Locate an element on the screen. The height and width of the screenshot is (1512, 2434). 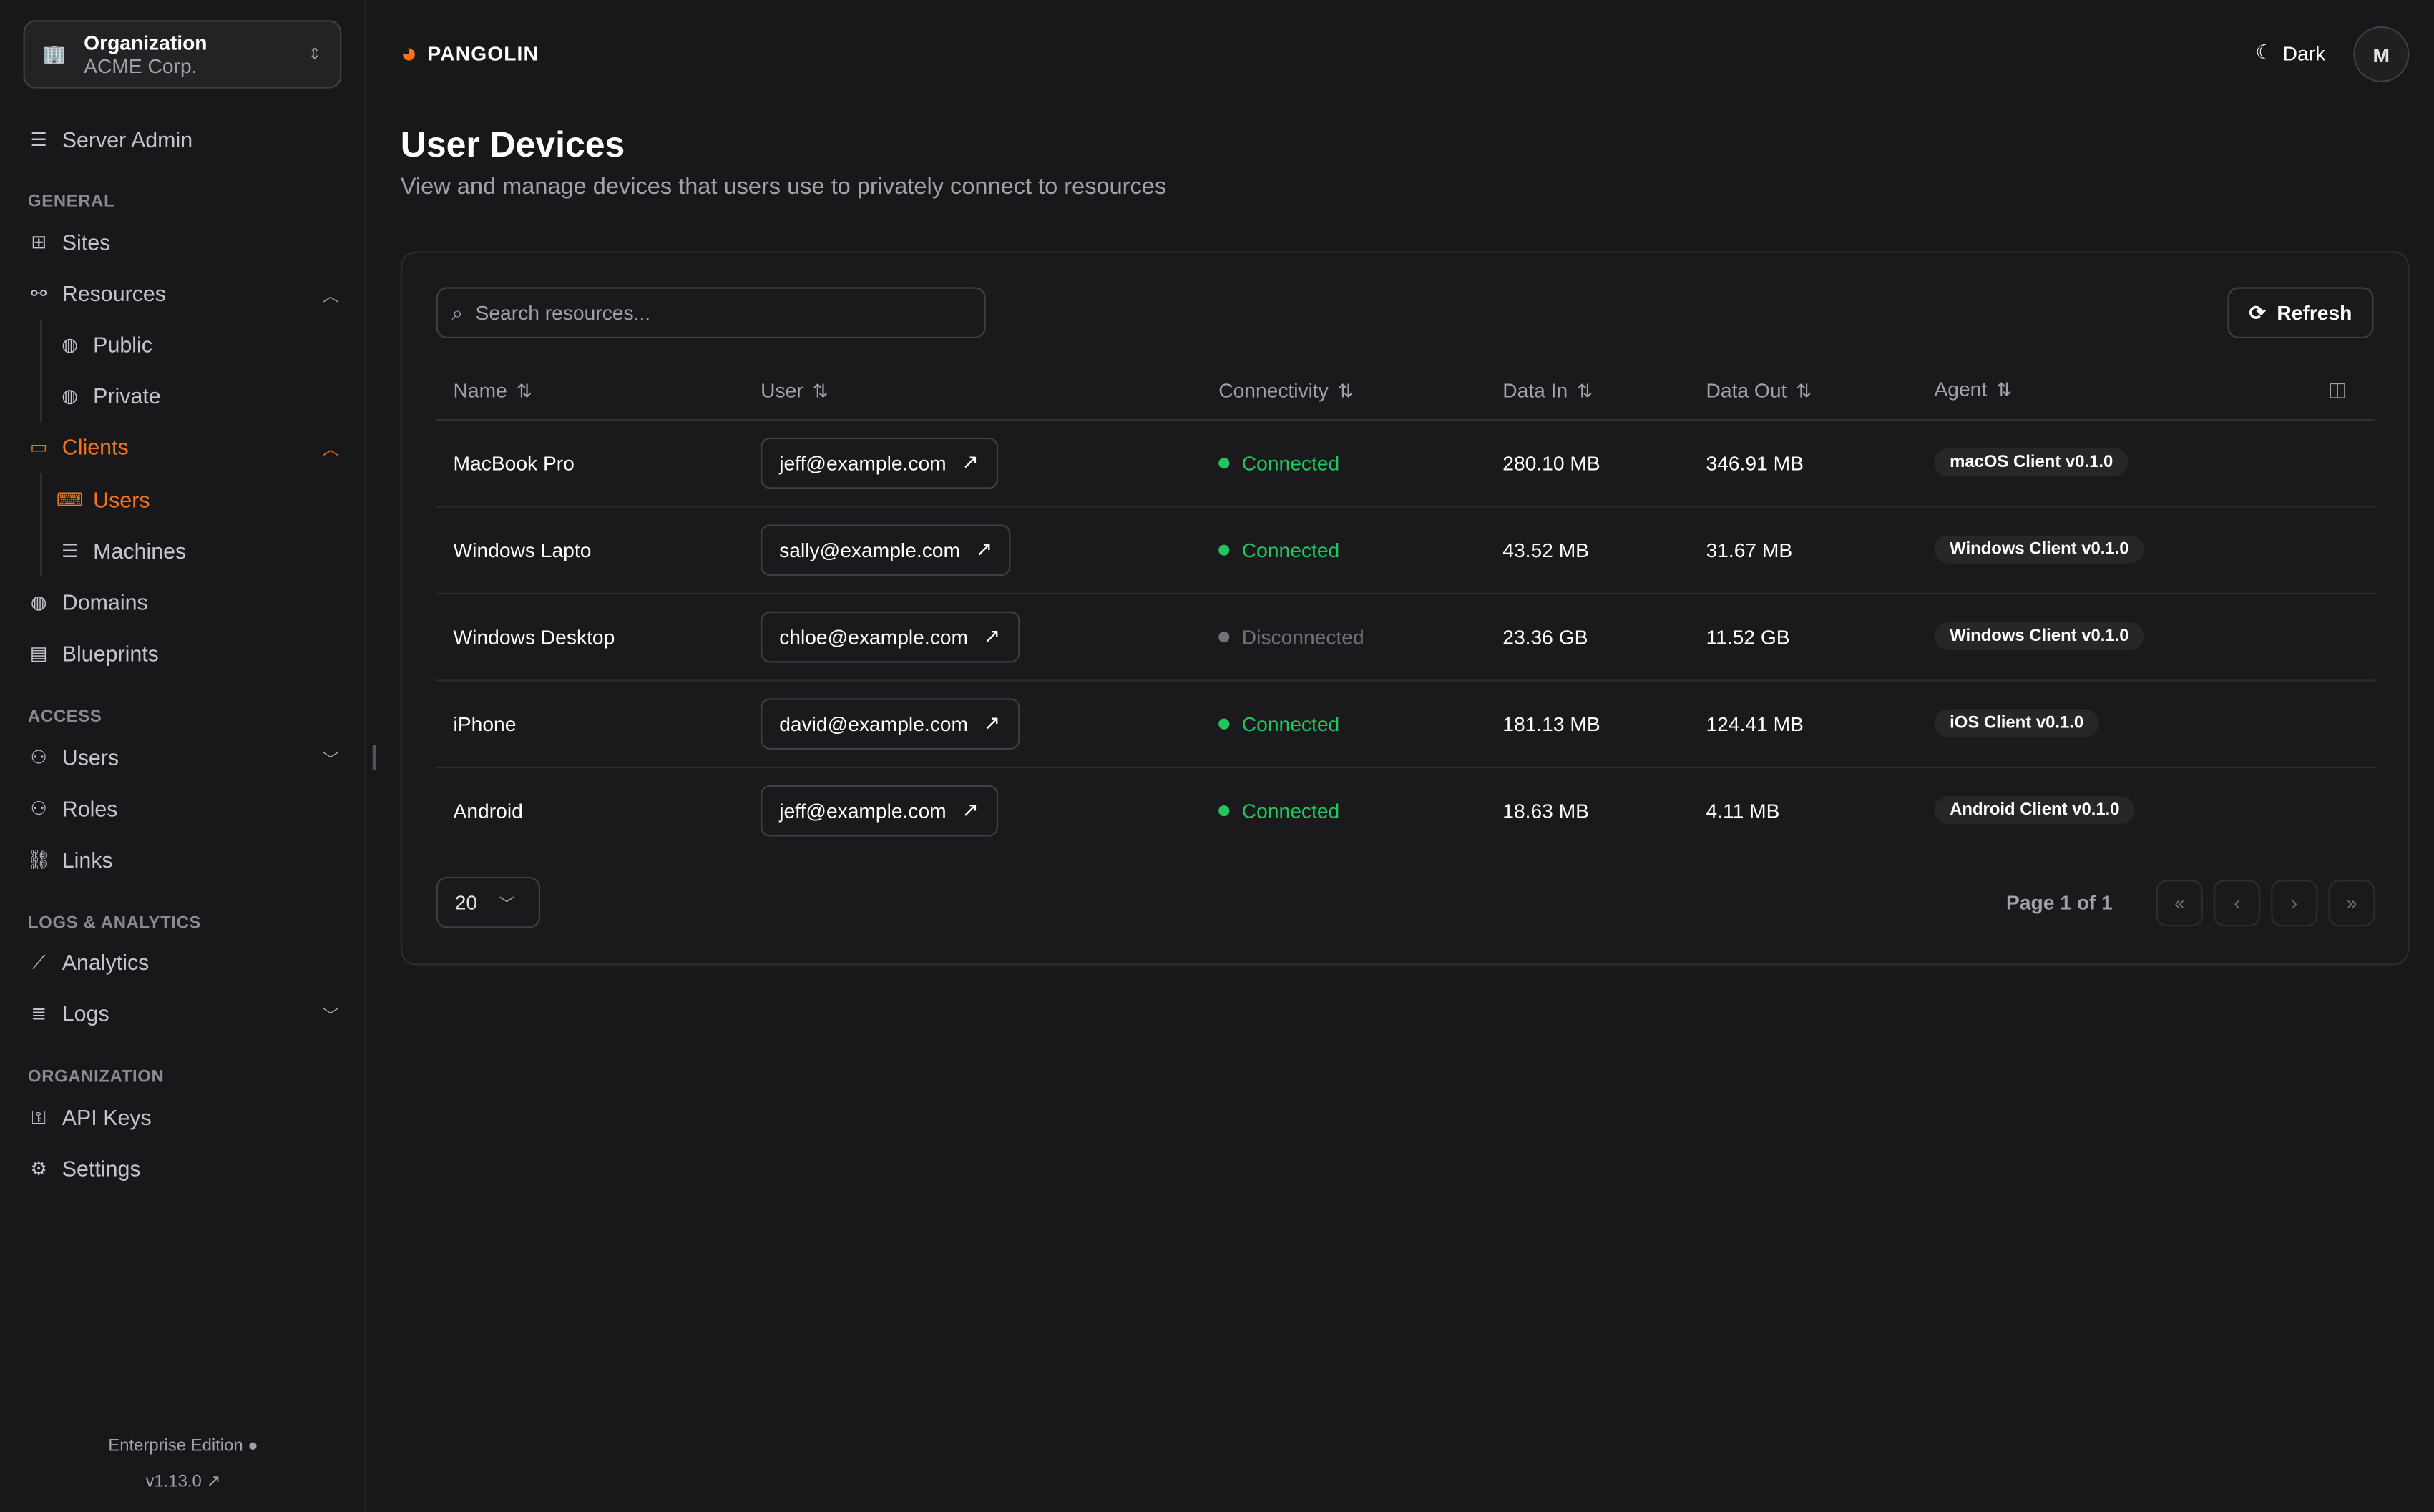
label: Clients is located at coordinates (95, 447).